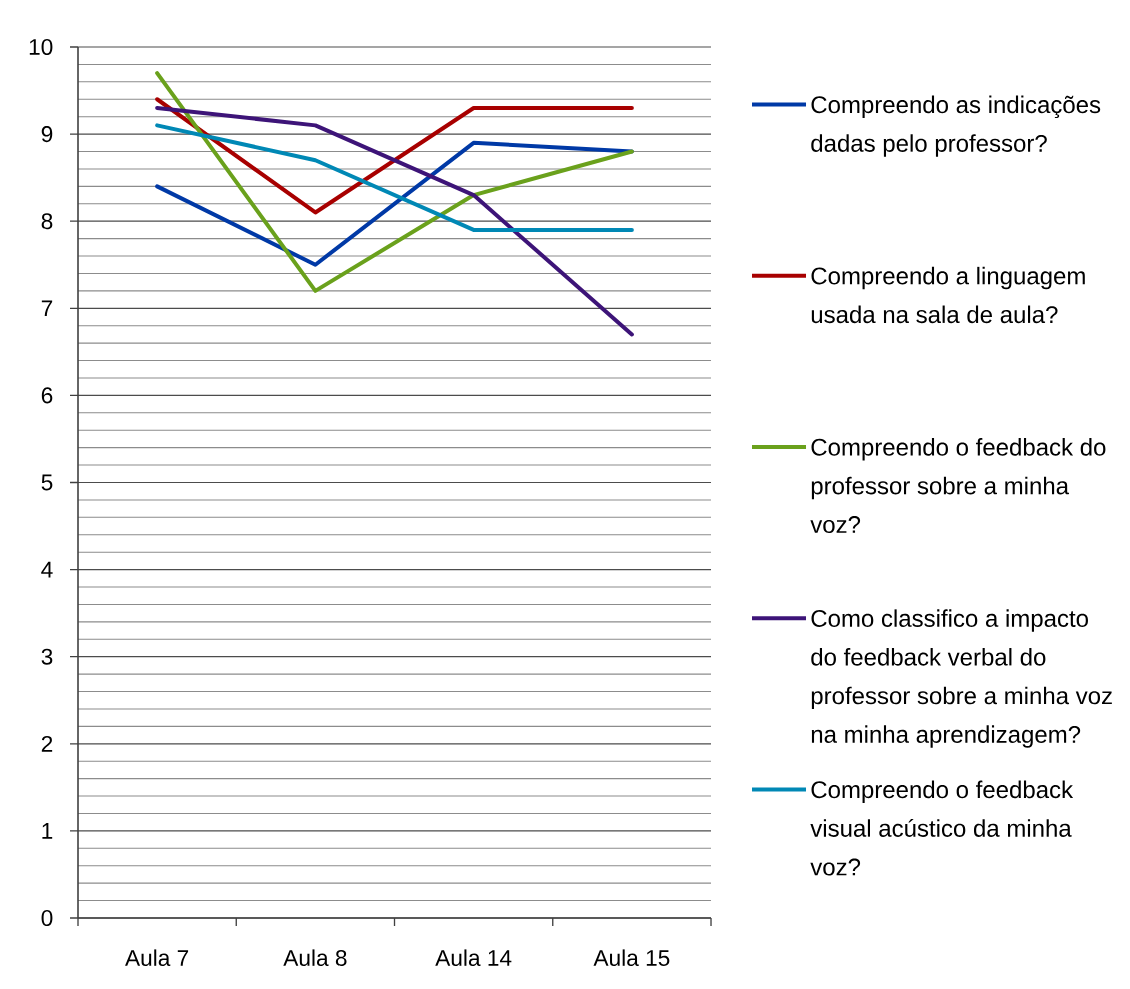 This screenshot has height=989, width=1130. Describe the element at coordinates (315, 958) in the screenshot. I see `x-tick-label: Aula 8` at that location.